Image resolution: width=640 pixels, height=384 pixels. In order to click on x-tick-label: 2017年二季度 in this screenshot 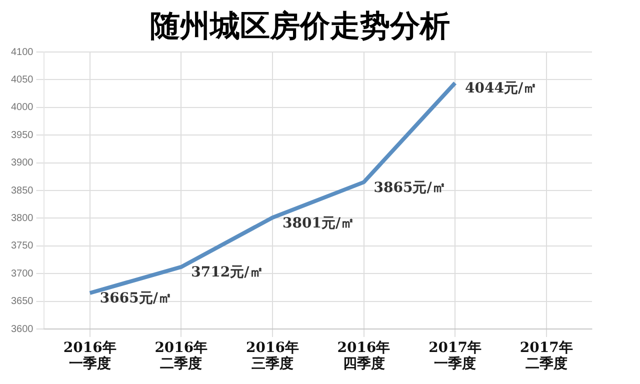, I will do `click(546, 356)`.